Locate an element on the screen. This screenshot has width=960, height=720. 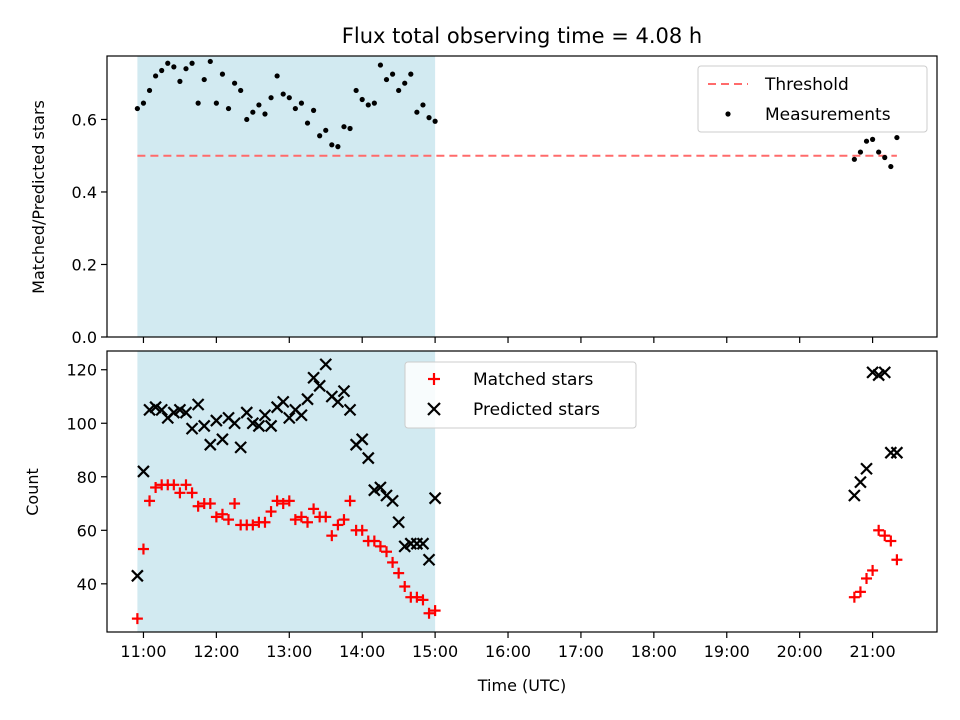
top-shaded-span is located at coordinates (286, 196).